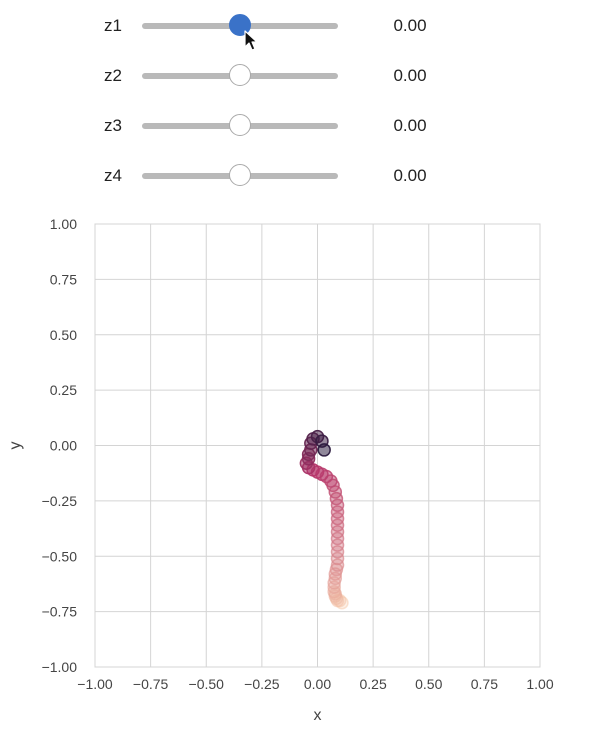  What do you see at coordinates (251, 40) in the screenshot?
I see `arrow-pointer-icon` at bounding box center [251, 40].